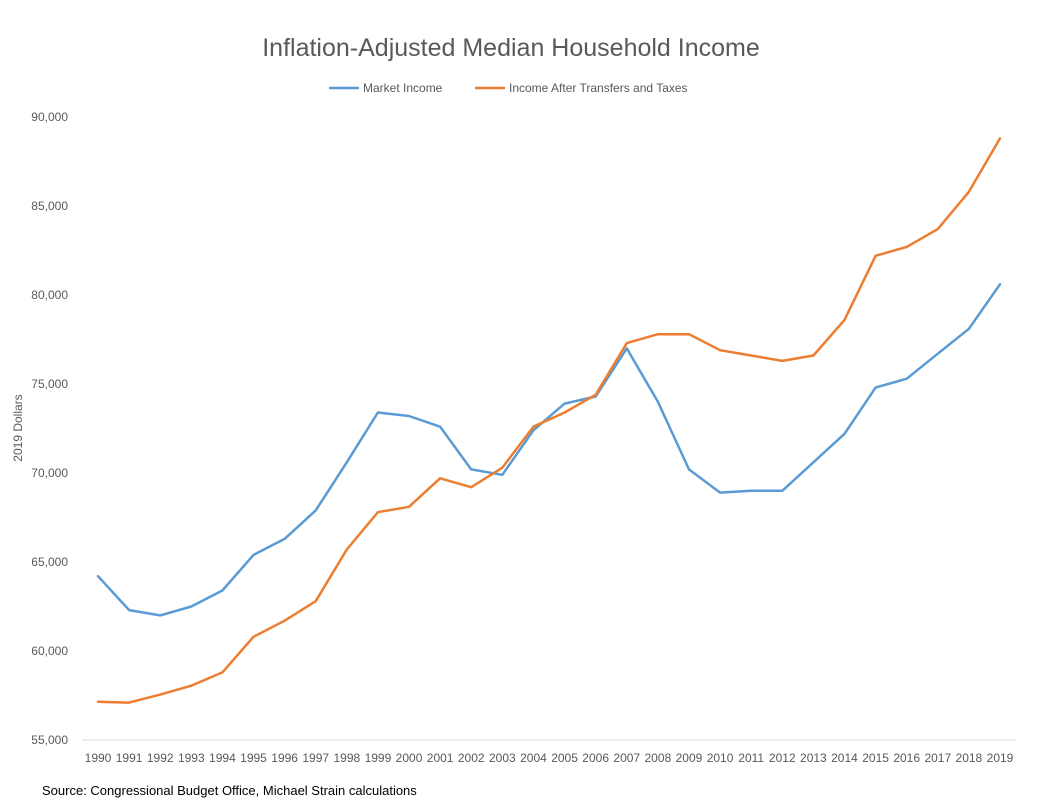 The height and width of the screenshot is (801, 1057). Describe the element at coordinates (49, 740) in the screenshot. I see `y-tick-label: 55,000` at that location.